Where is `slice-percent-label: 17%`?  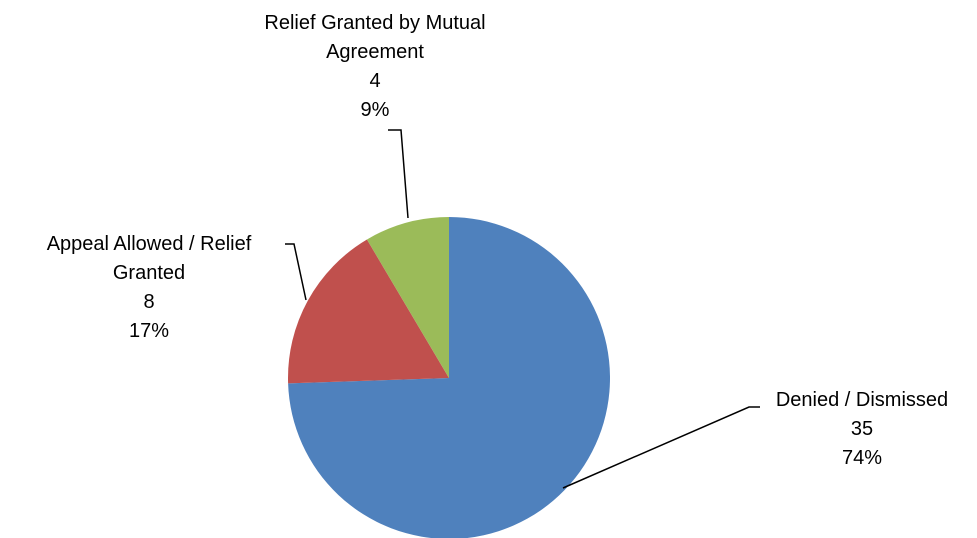
slice-percent-label: 17% is located at coordinates (149, 331).